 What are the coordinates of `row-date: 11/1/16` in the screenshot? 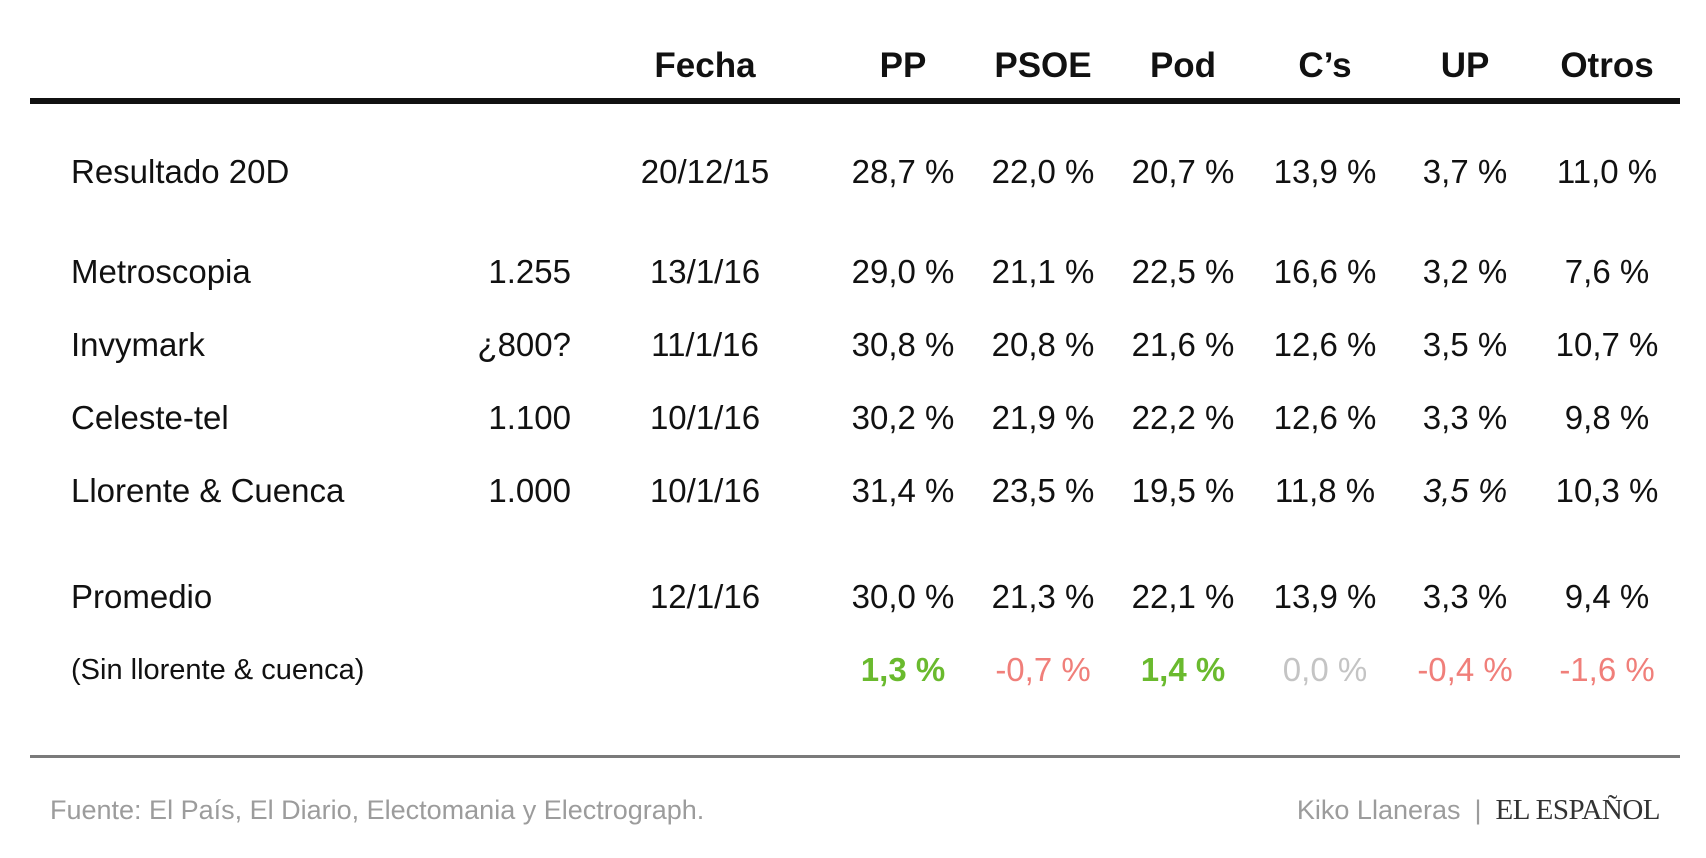 It's located at (705, 344).